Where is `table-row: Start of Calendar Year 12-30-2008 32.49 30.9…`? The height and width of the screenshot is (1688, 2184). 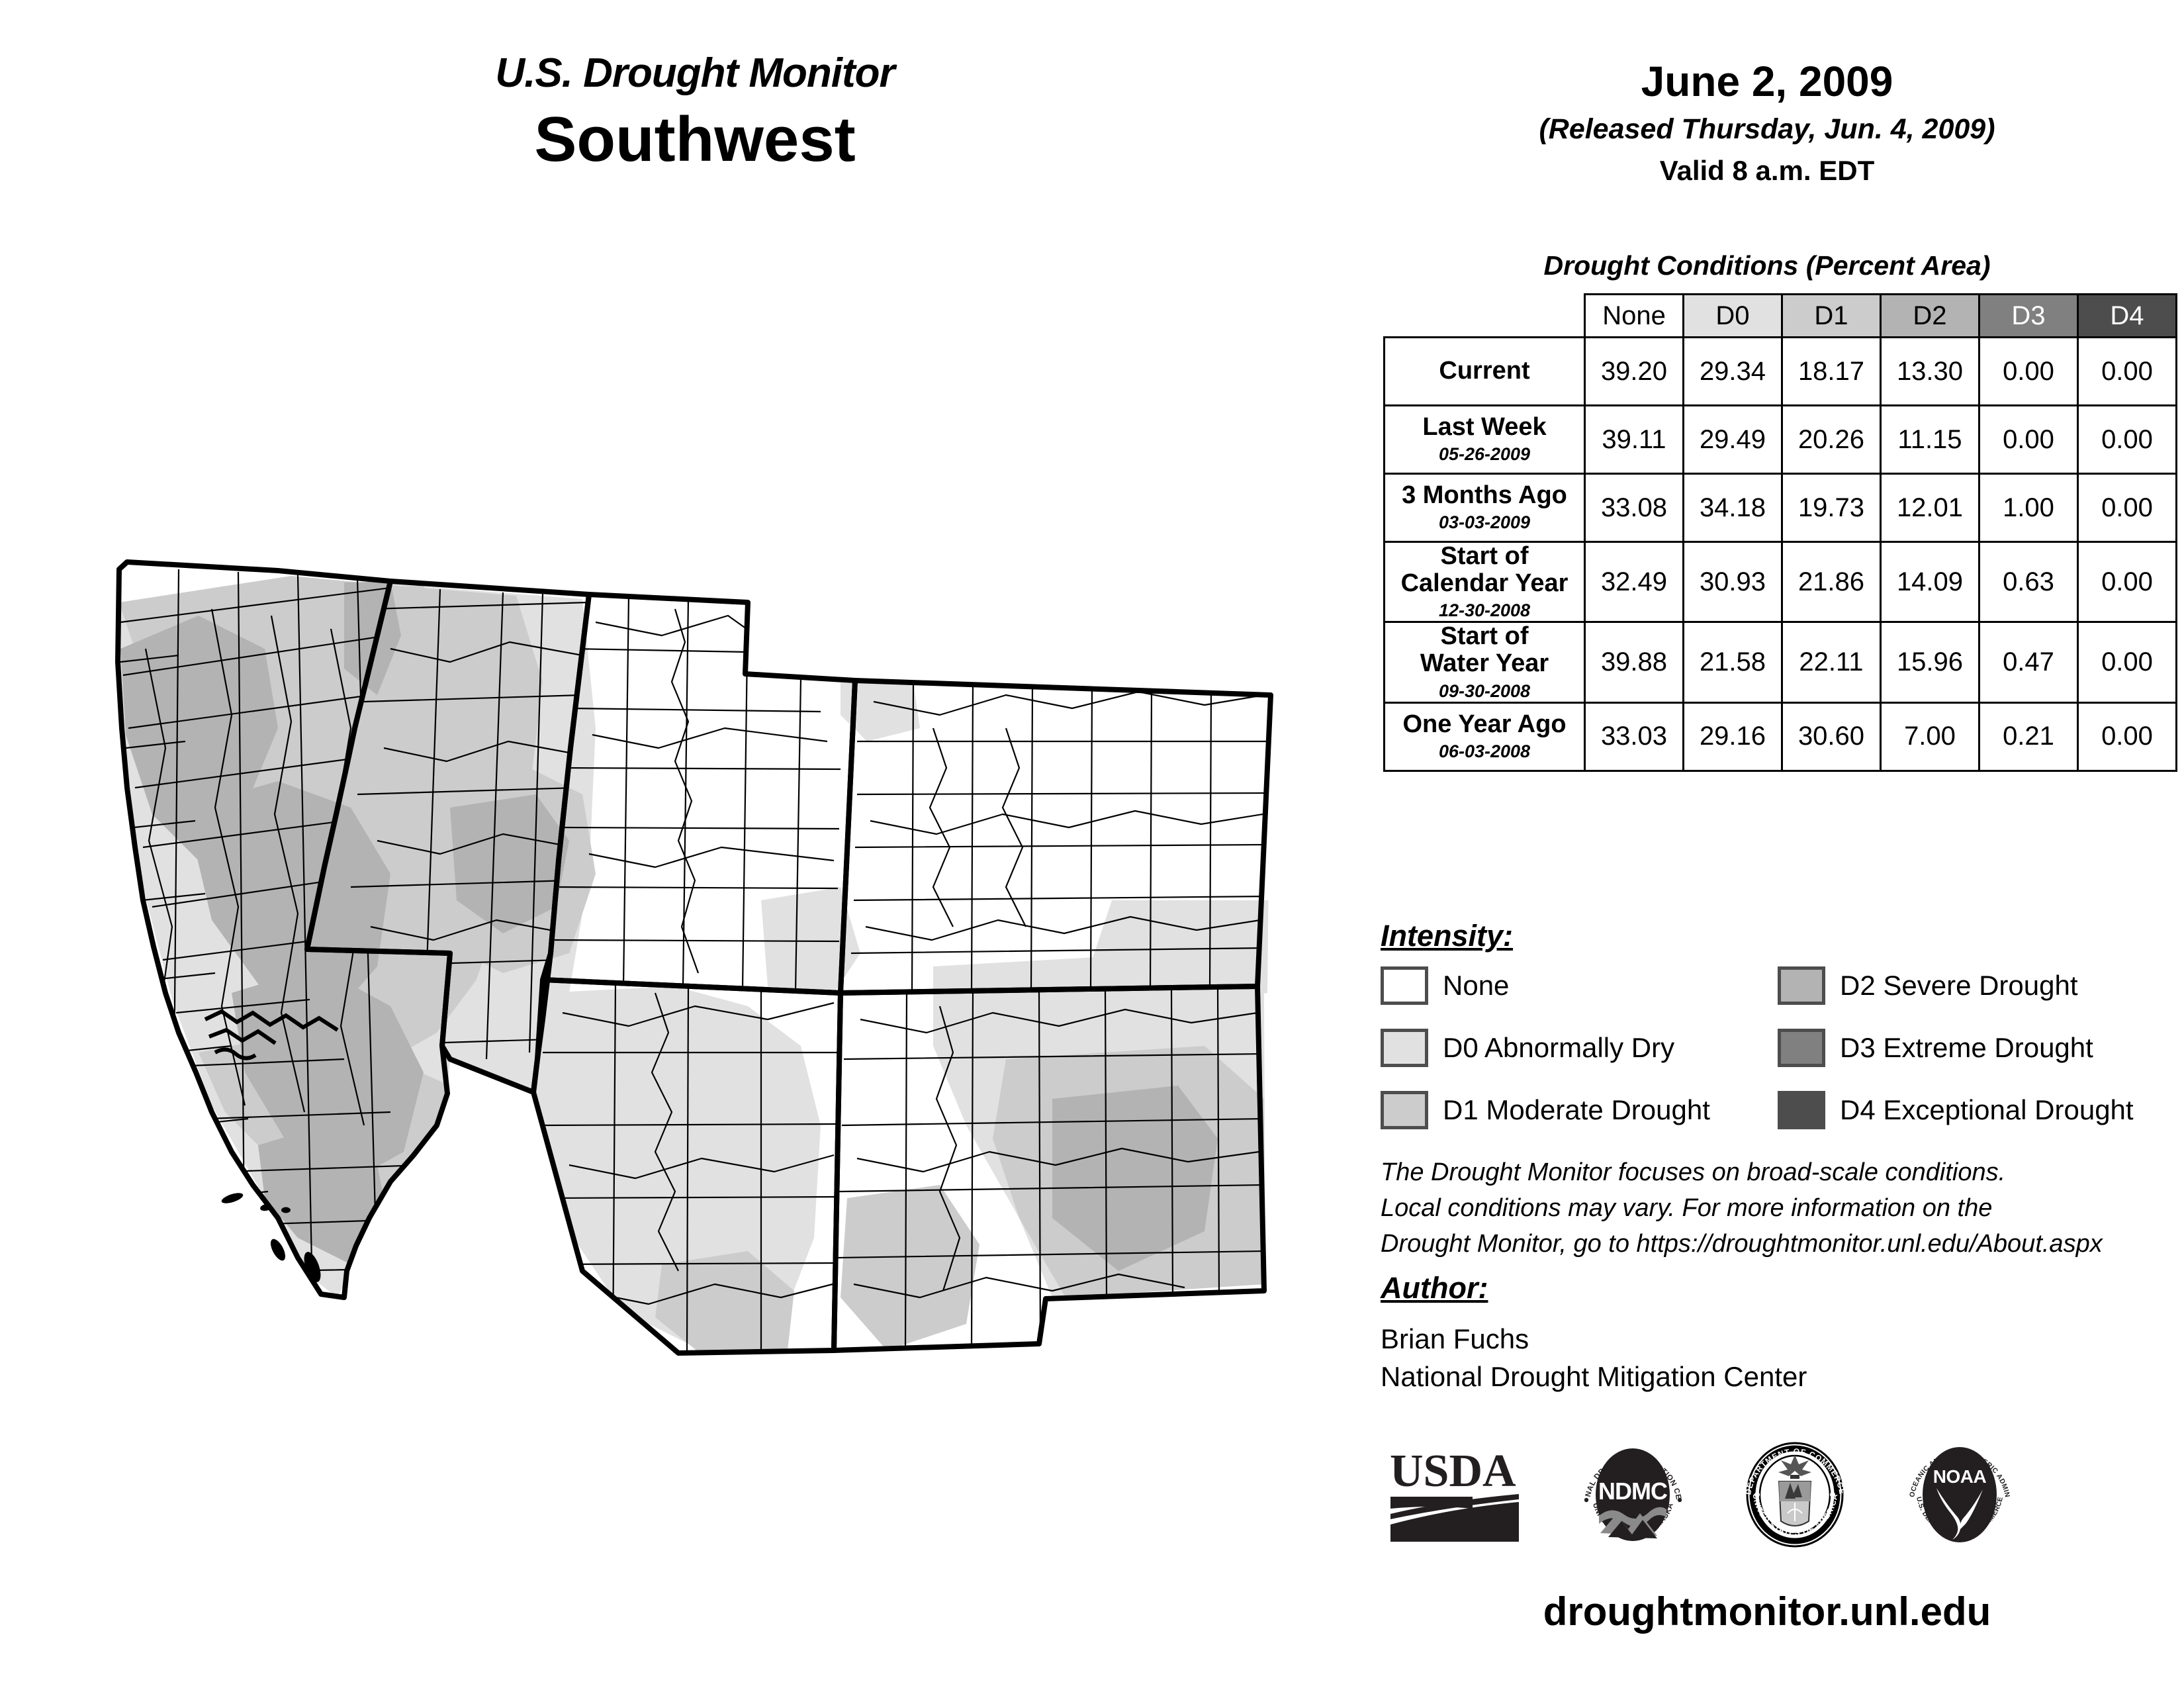 table-row: Start of Calendar Year 12-30-2008 32.49 30.9… is located at coordinates (1780, 582).